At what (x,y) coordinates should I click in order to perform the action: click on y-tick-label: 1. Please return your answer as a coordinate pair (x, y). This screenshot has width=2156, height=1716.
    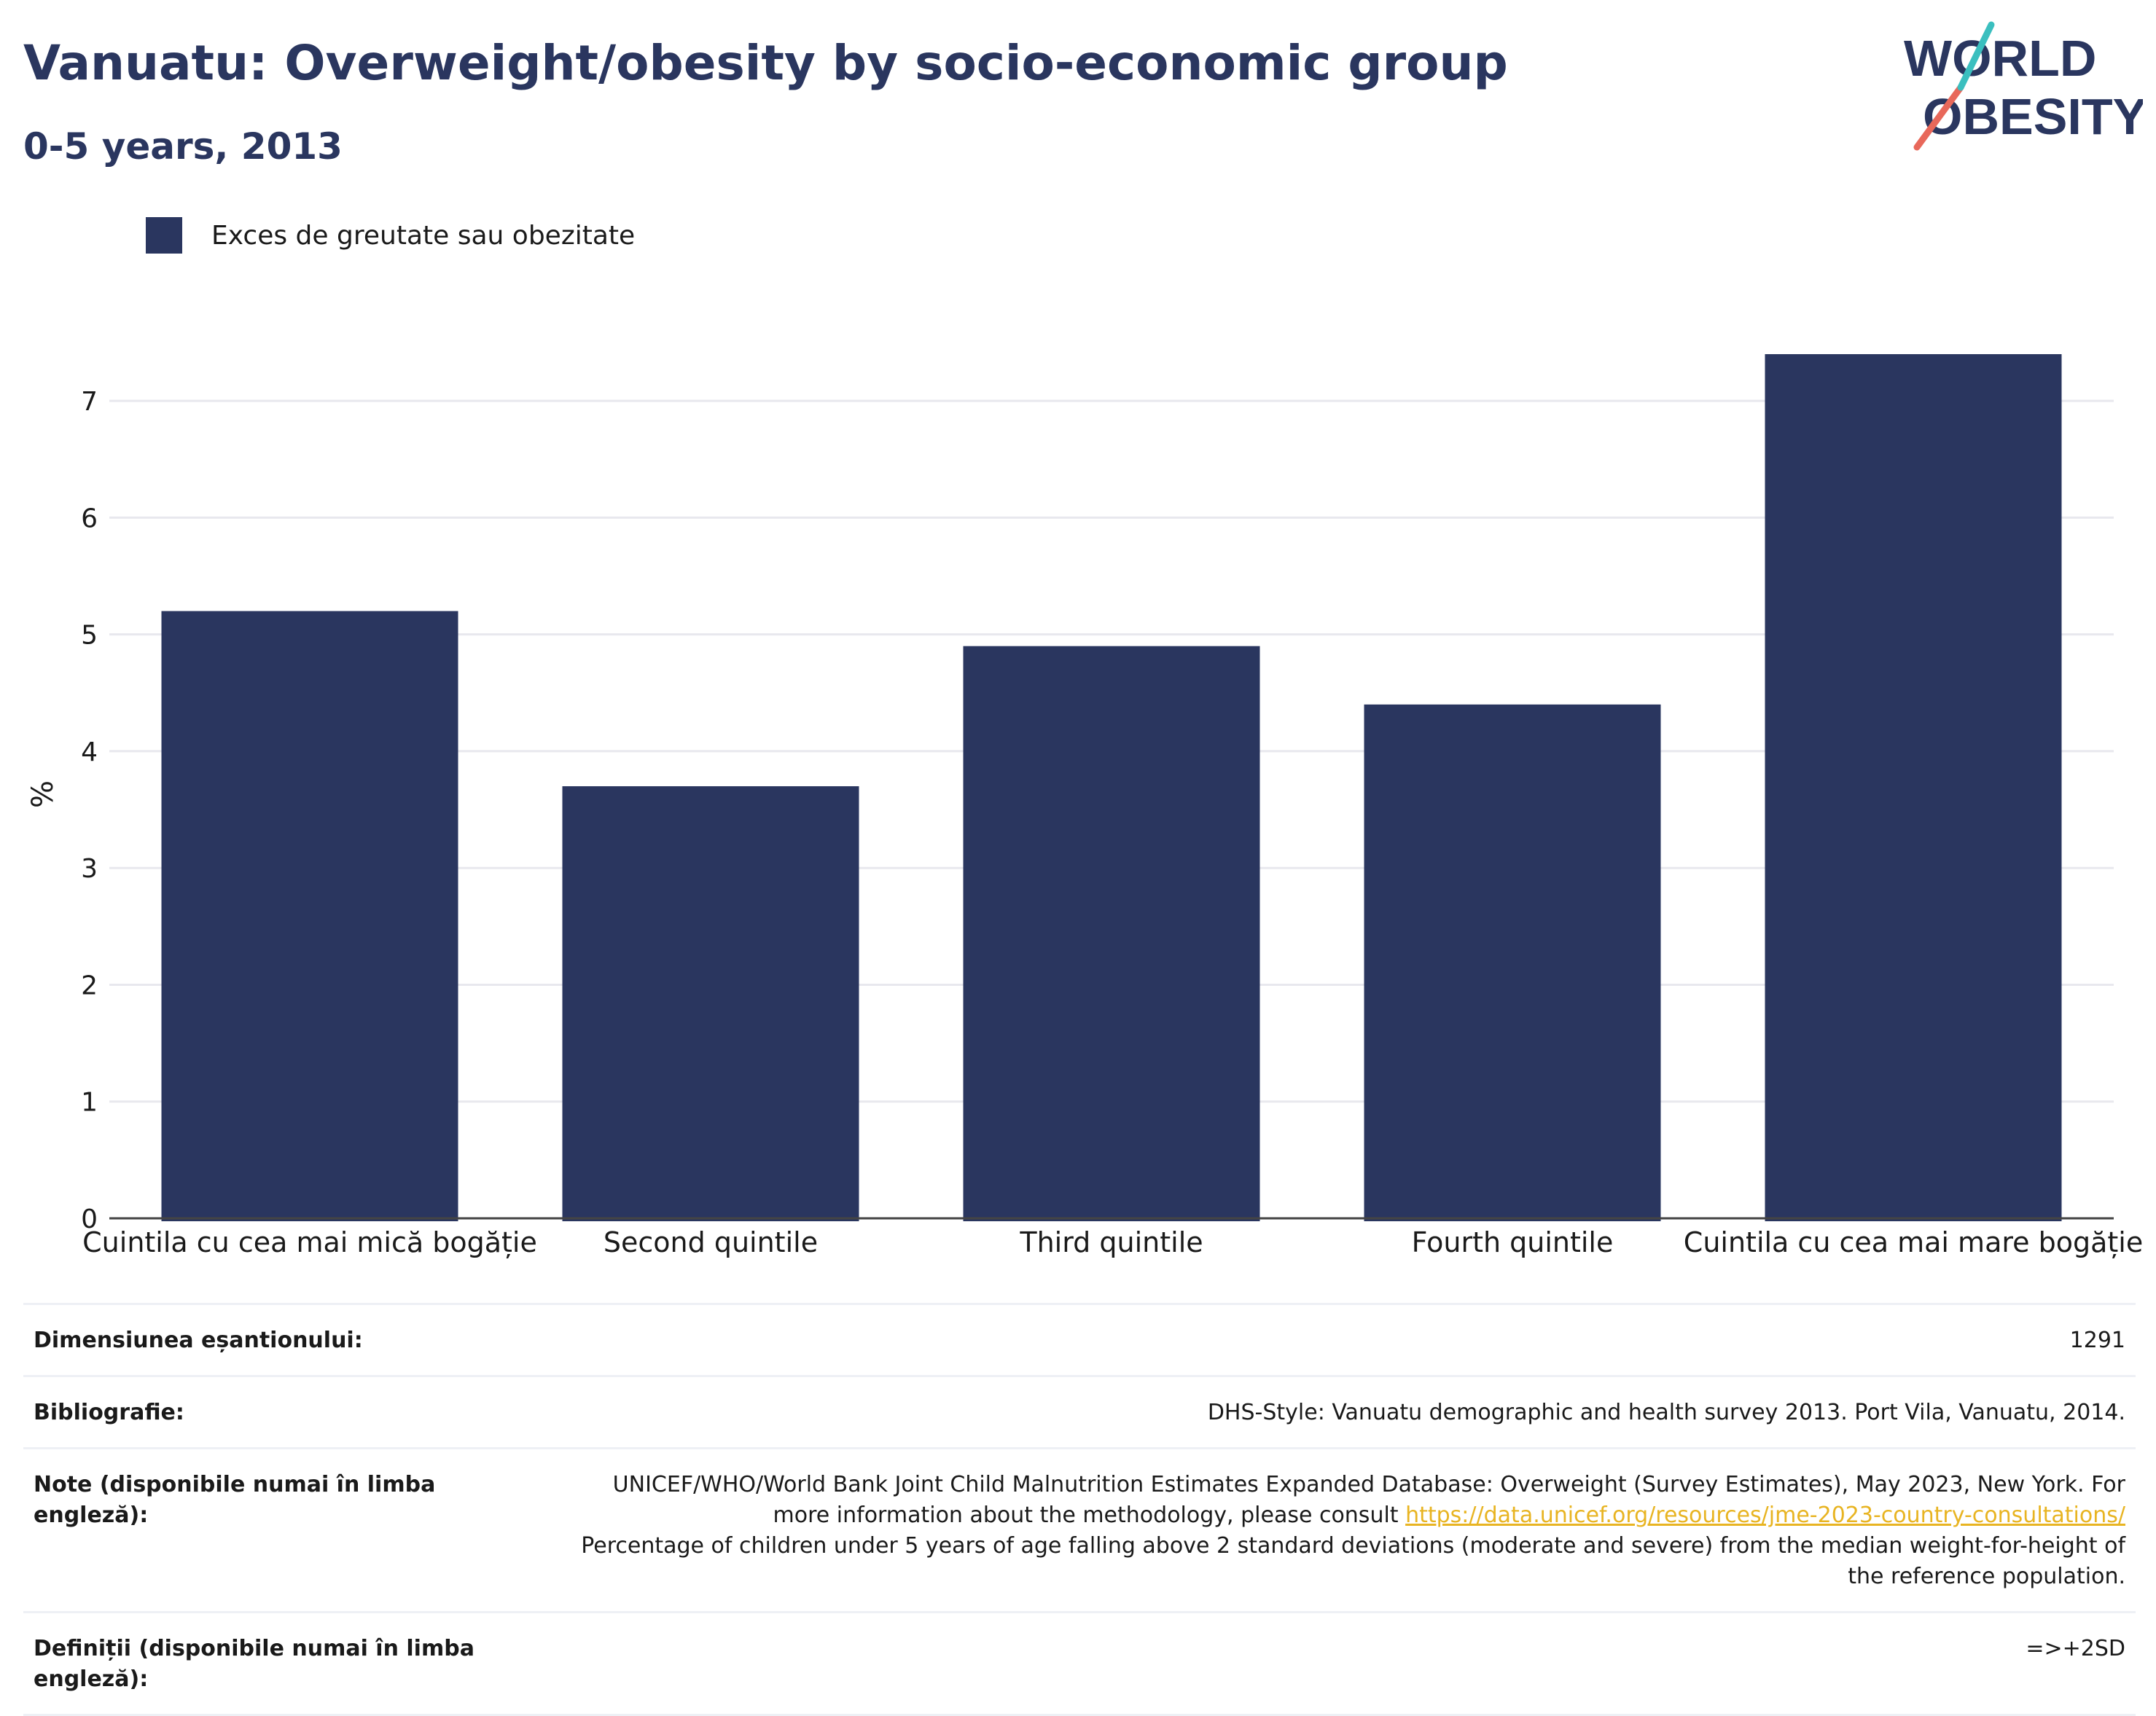
    Looking at the image, I should click on (90, 1103).